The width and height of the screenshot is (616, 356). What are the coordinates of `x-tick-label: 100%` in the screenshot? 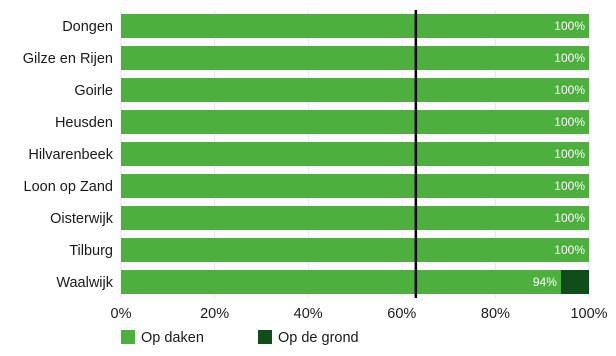 It's located at (588, 314).